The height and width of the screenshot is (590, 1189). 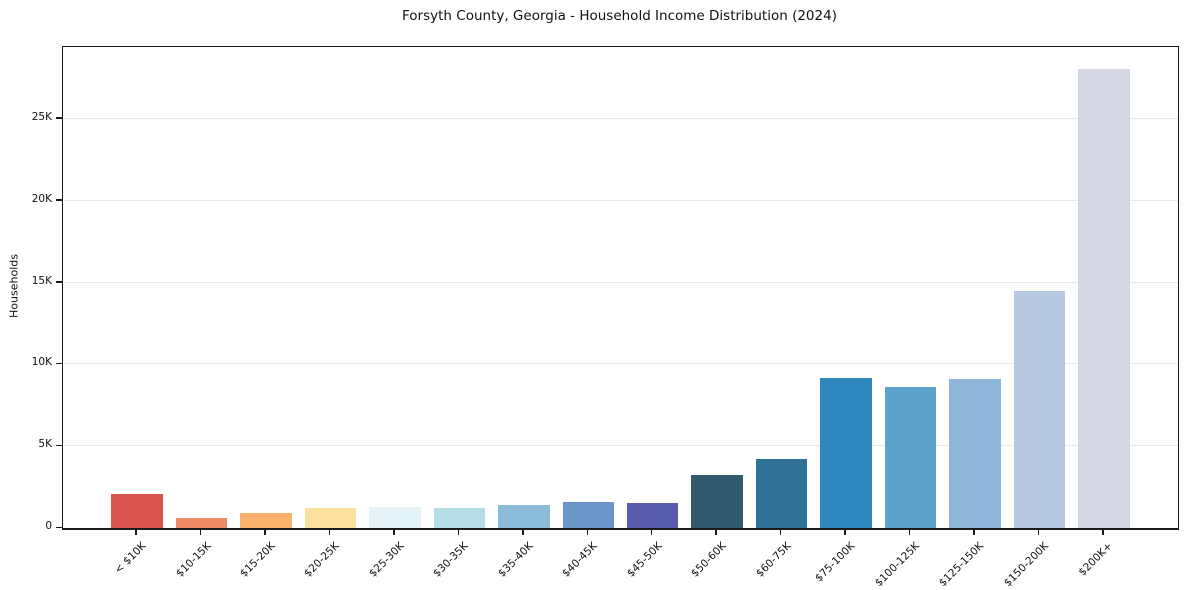 I want to click on x-tick-label: $20-25K, so click(x=322, y=560).